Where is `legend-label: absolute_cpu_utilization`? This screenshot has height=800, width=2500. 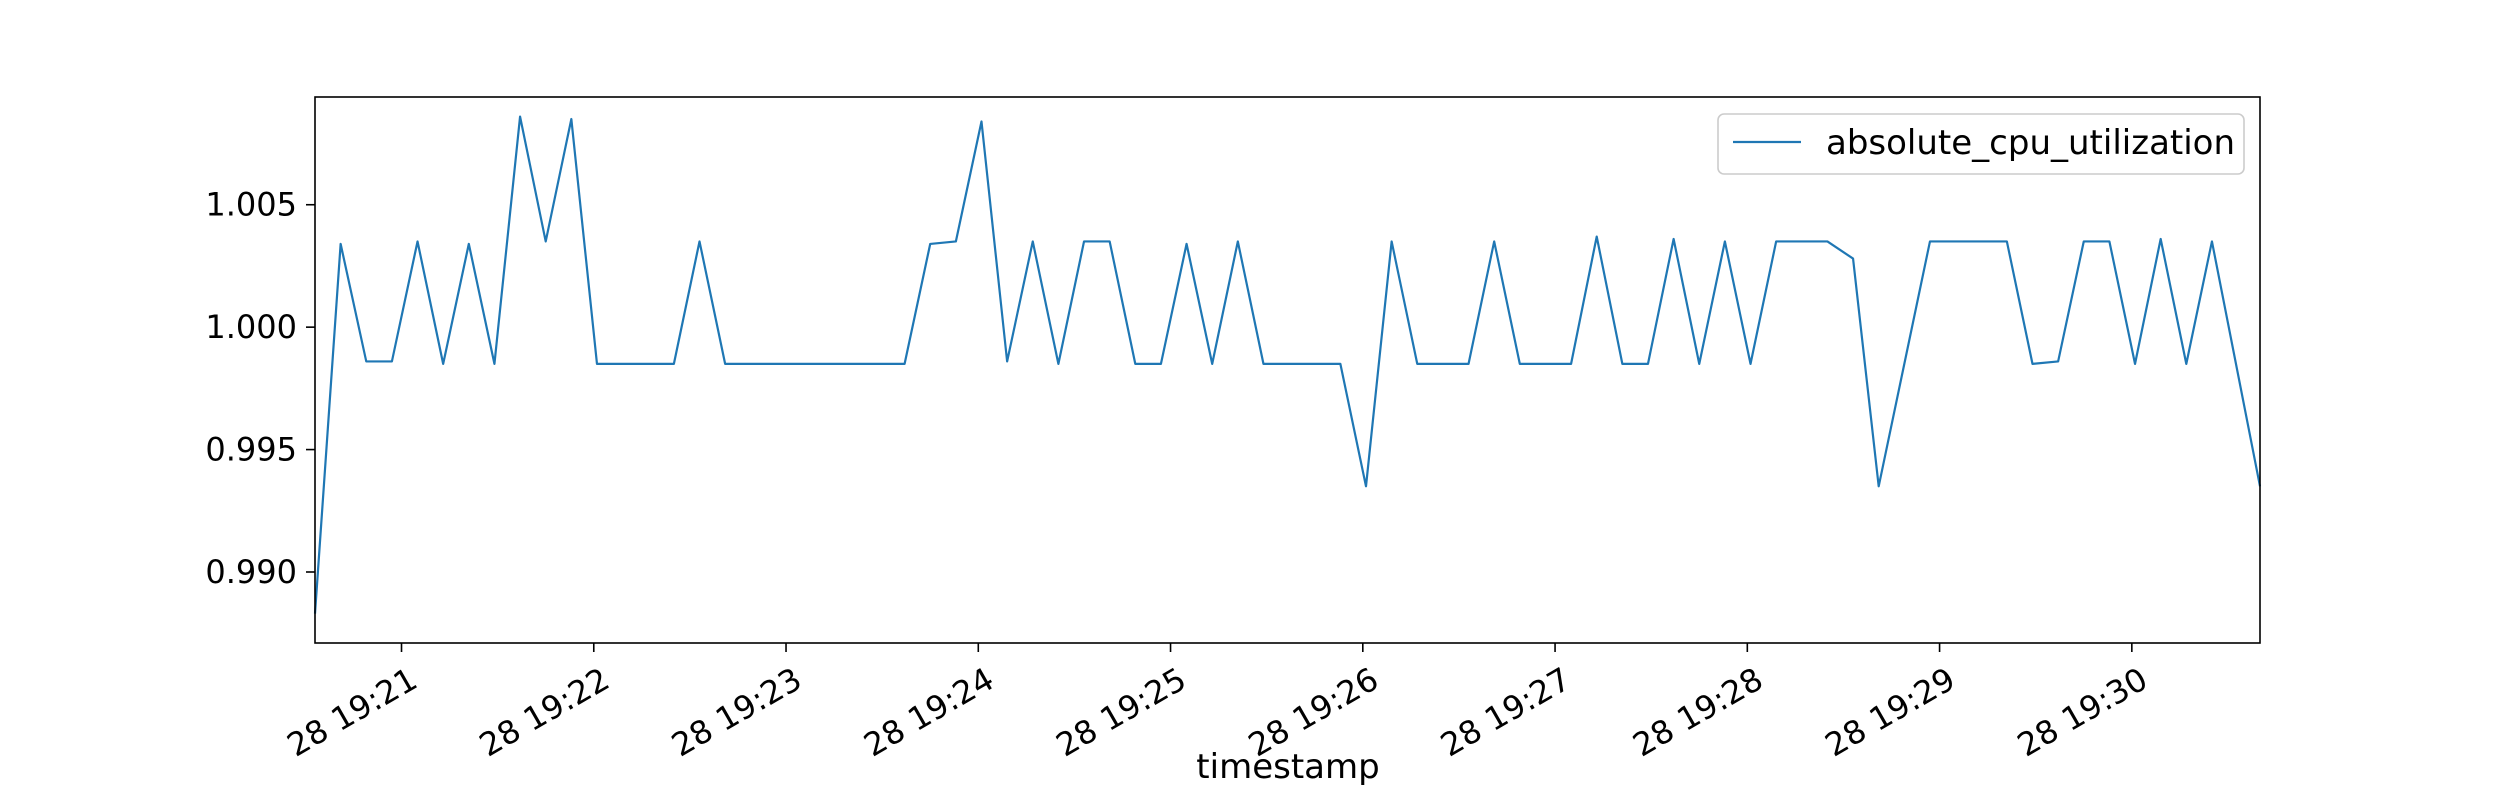 legend-label: absolute_cpu_utilization is located at coordinates (2030, 143).